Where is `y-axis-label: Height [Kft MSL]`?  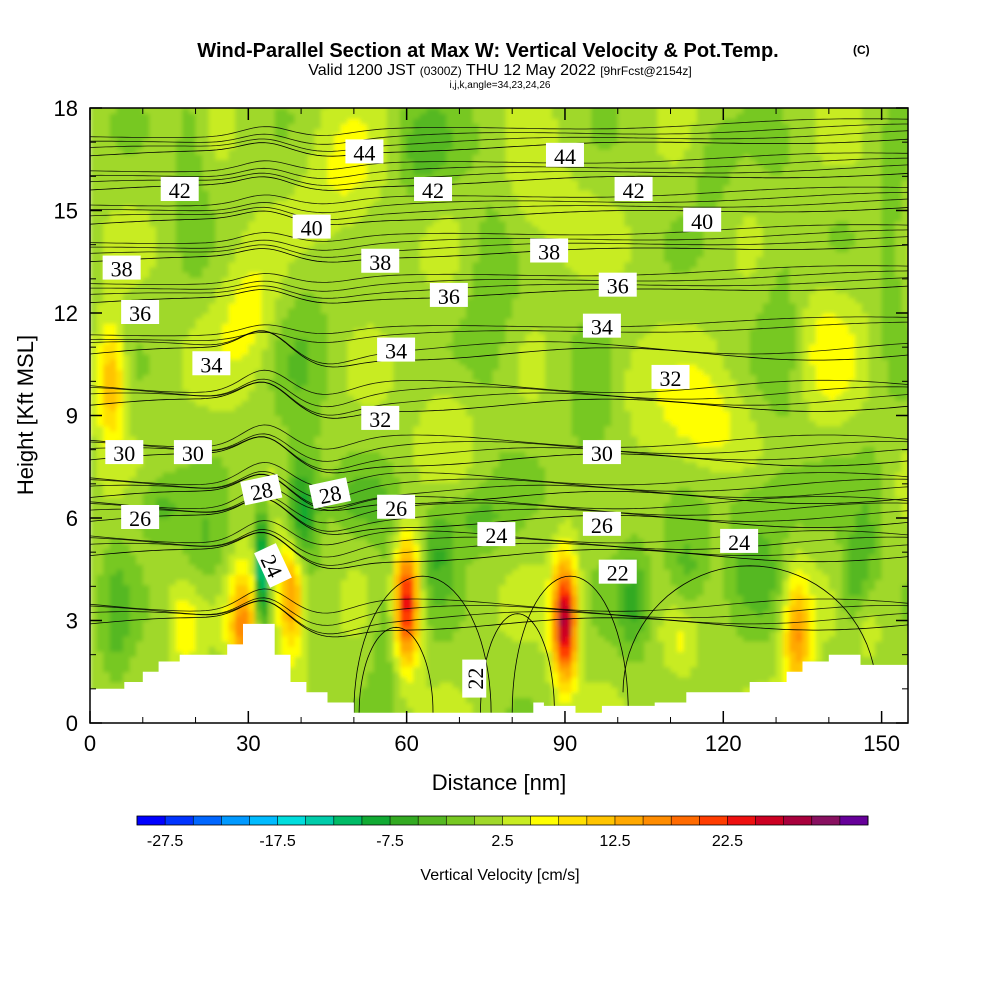
y-axis-label: Height [Kft MSL] is located at coordinates (25, 415).